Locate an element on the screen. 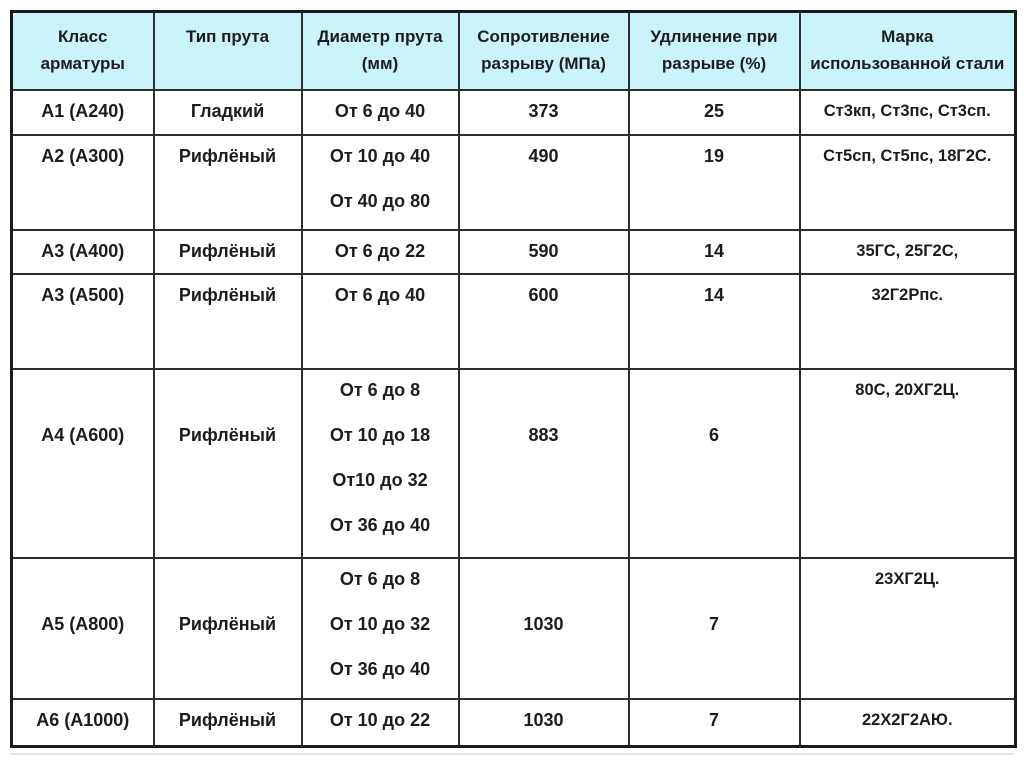 This screenshot has height=760, width=1024. cell-class: А1 (А240) is located at coordinates (82, 112).